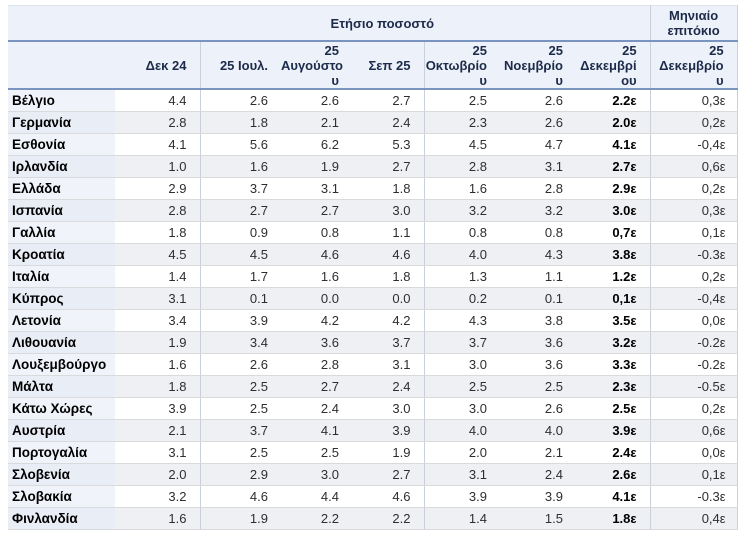  What do you see at coordinates (461, 122) in the screenshot?
I see `rate-cell: 2.3` at bounding box center [461, 122].